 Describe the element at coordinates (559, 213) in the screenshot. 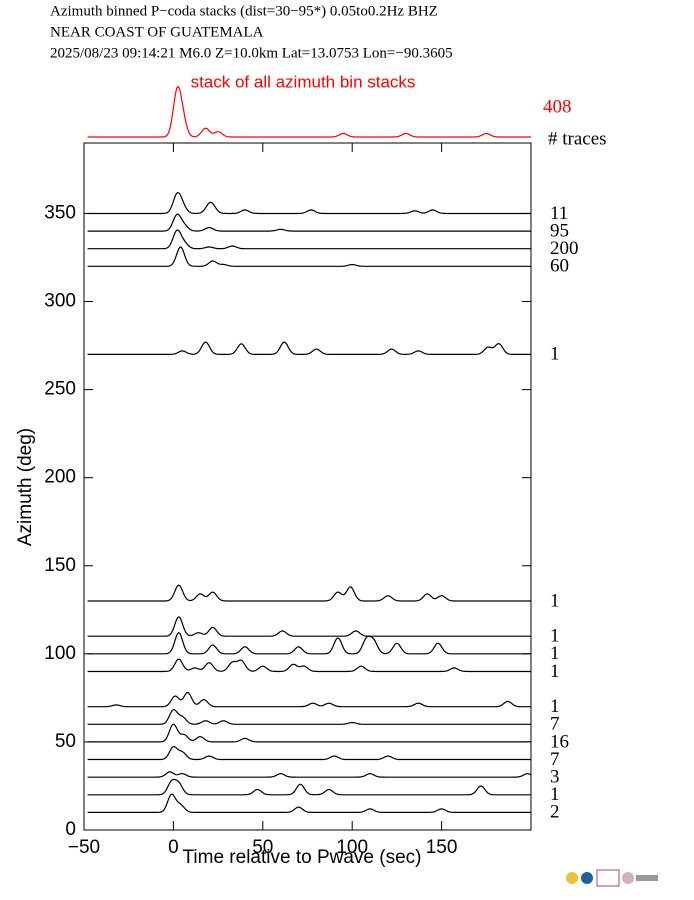

I see `trace-count: 11` at that location.